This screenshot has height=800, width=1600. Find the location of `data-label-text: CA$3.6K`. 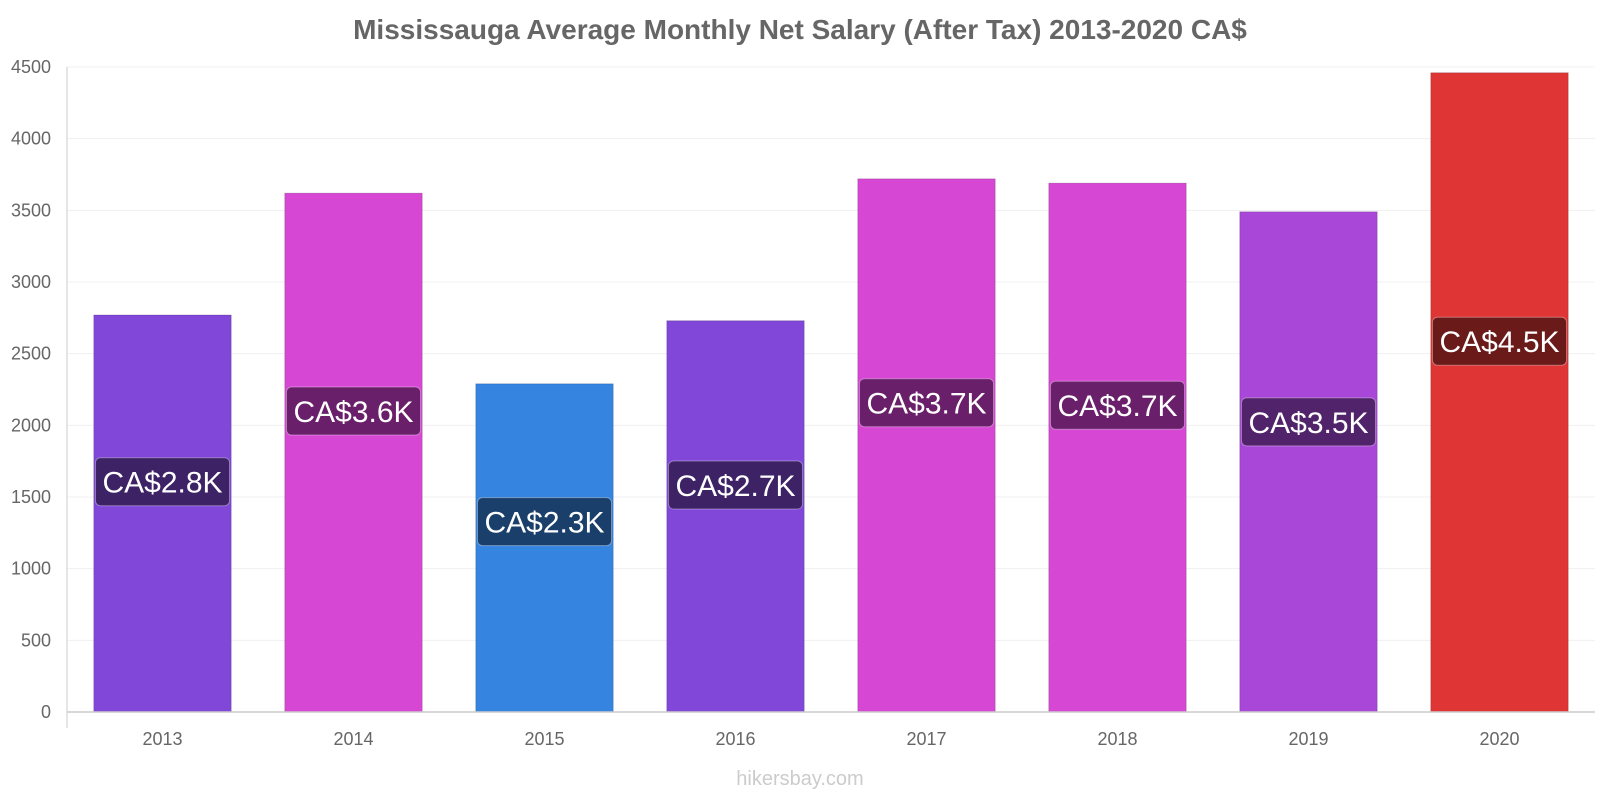

data-label-text: CA$3.6K is located at coordinates (353, 412).